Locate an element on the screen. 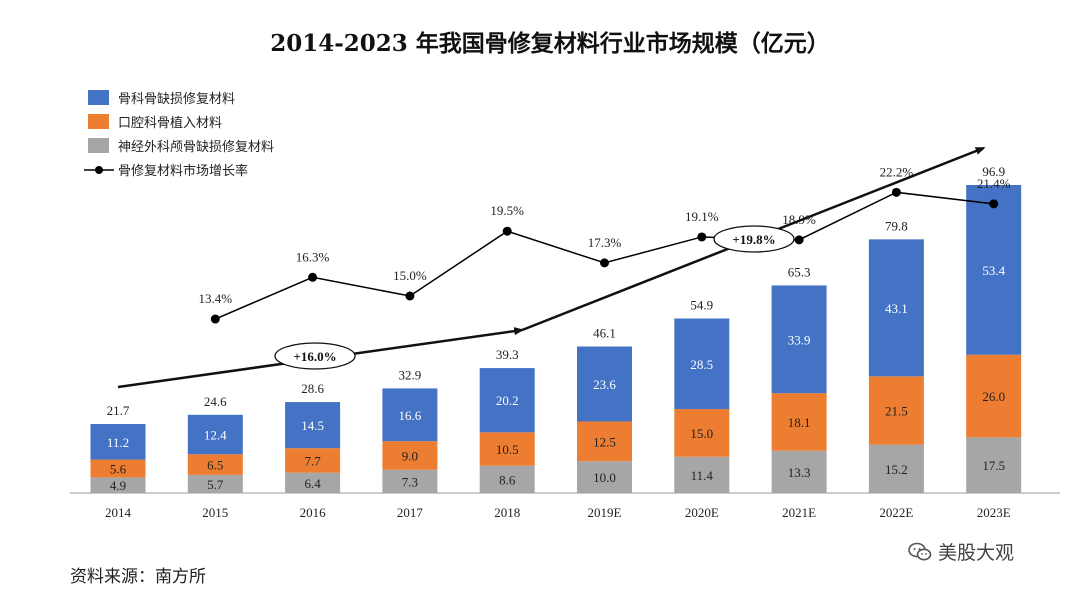 This screenshot has width=1080, height=597. growth-label: 15.0% is located at coordinates (410, 275).